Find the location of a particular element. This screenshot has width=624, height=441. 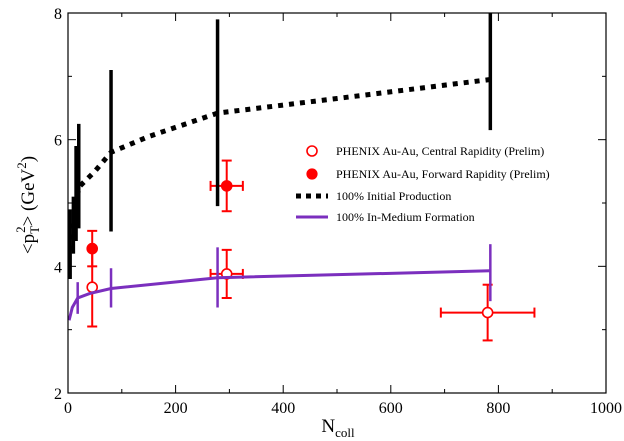

x-tick-label: 1000 is located at coordinates (606, 408).